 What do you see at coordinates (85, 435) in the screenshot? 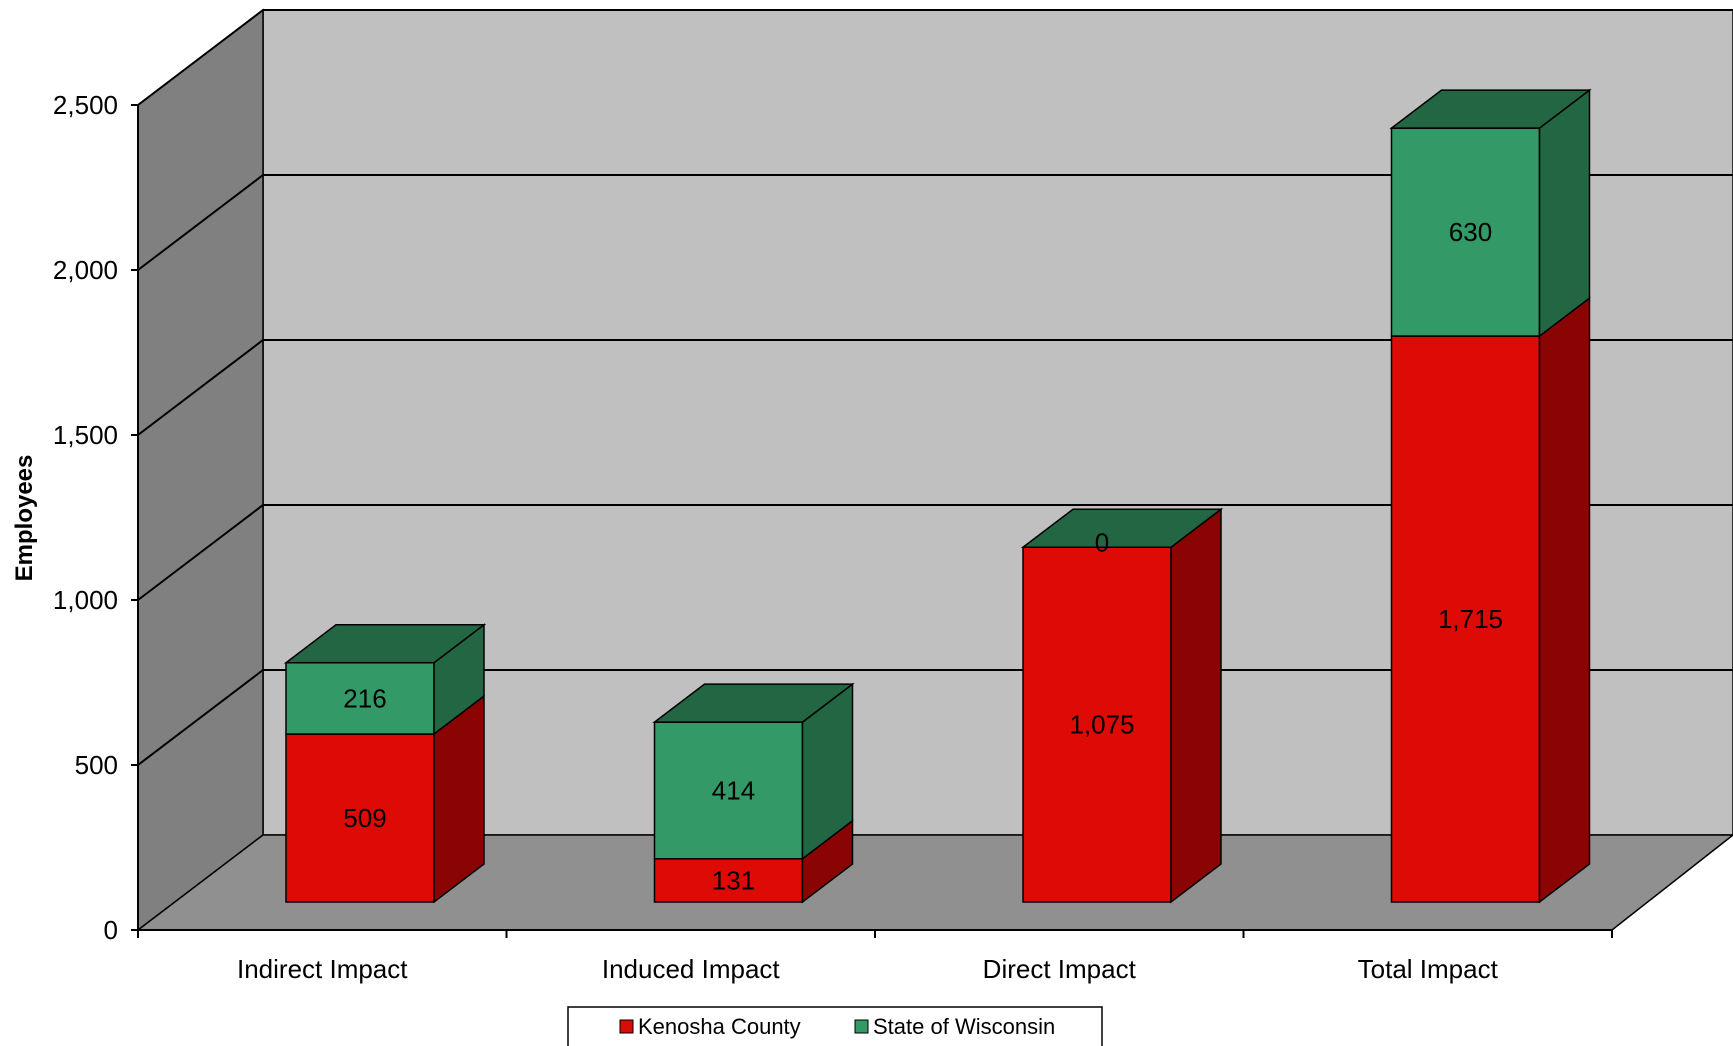
I see `y-tick-label: 1,500` at bounding box center [85, 435].